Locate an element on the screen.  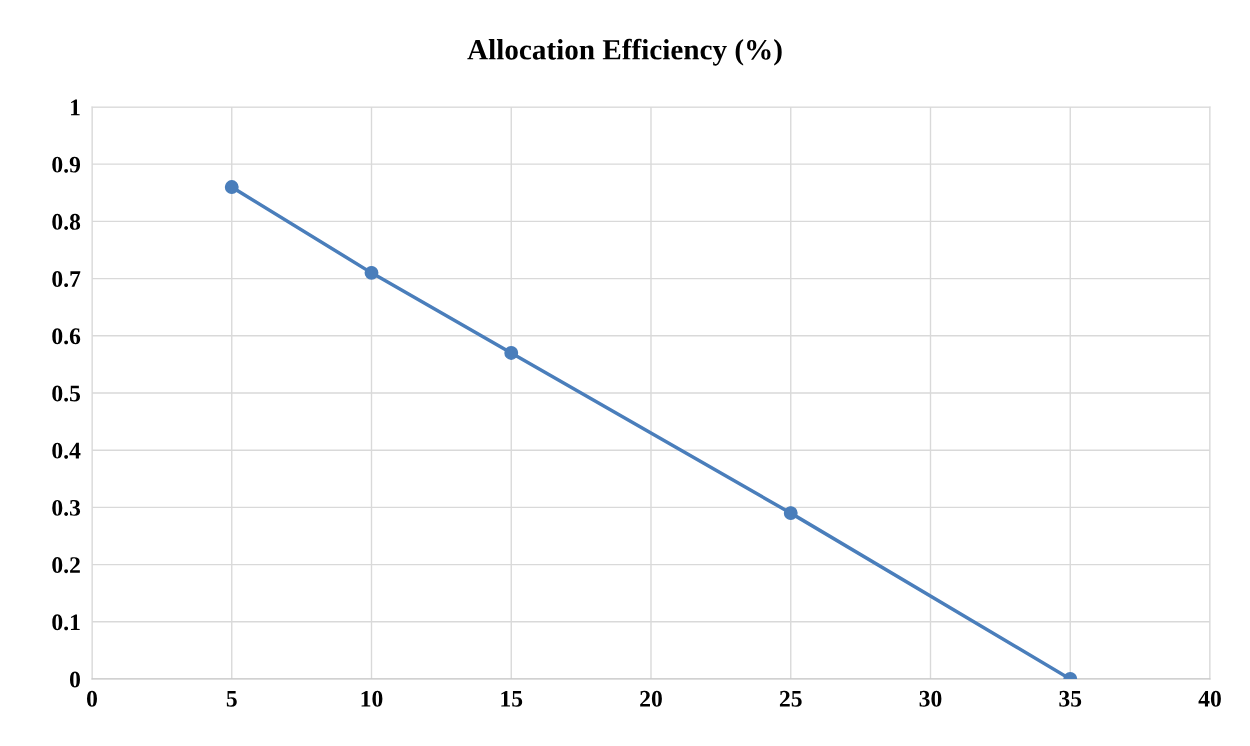
x-tick-label: 15 is located at coordinates (512, 698).